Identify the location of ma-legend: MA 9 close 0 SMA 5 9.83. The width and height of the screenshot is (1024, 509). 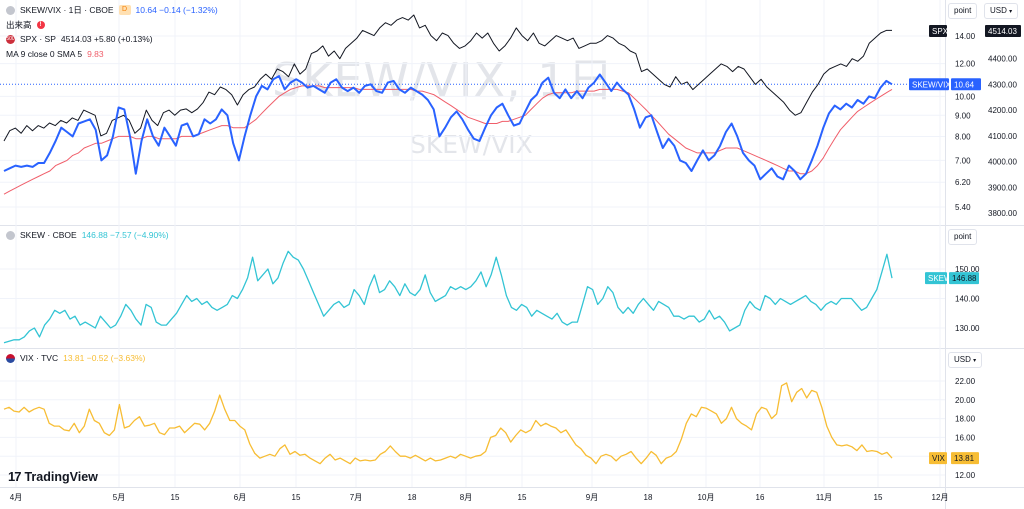
(55, 54).